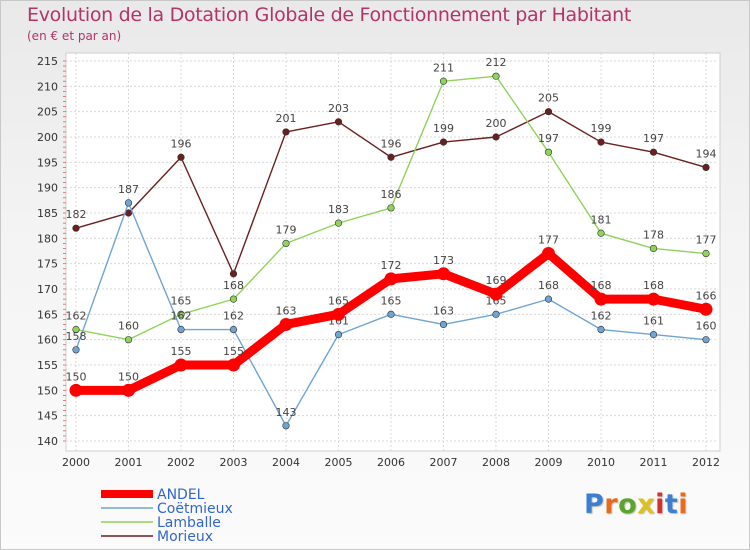 Image resolution: width=750 pixels, height=550 pixels. Describe the element at coordinates (601, 462) in the screenshot. I see `x-tick-label: 2010` at that location.